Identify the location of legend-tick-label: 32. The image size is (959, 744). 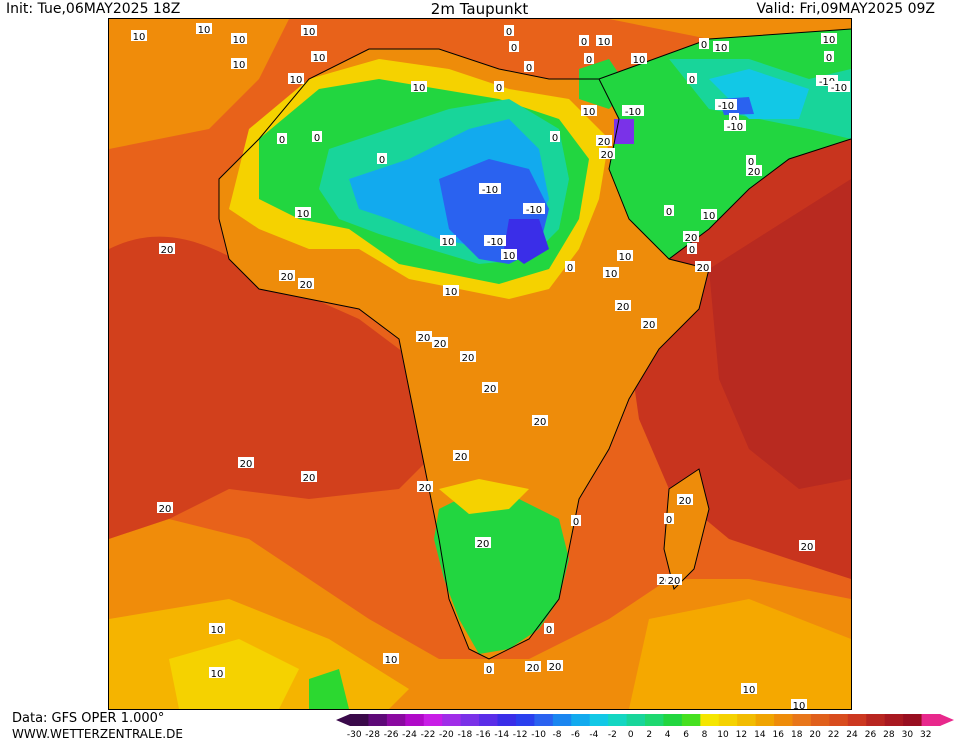
(925, 735).